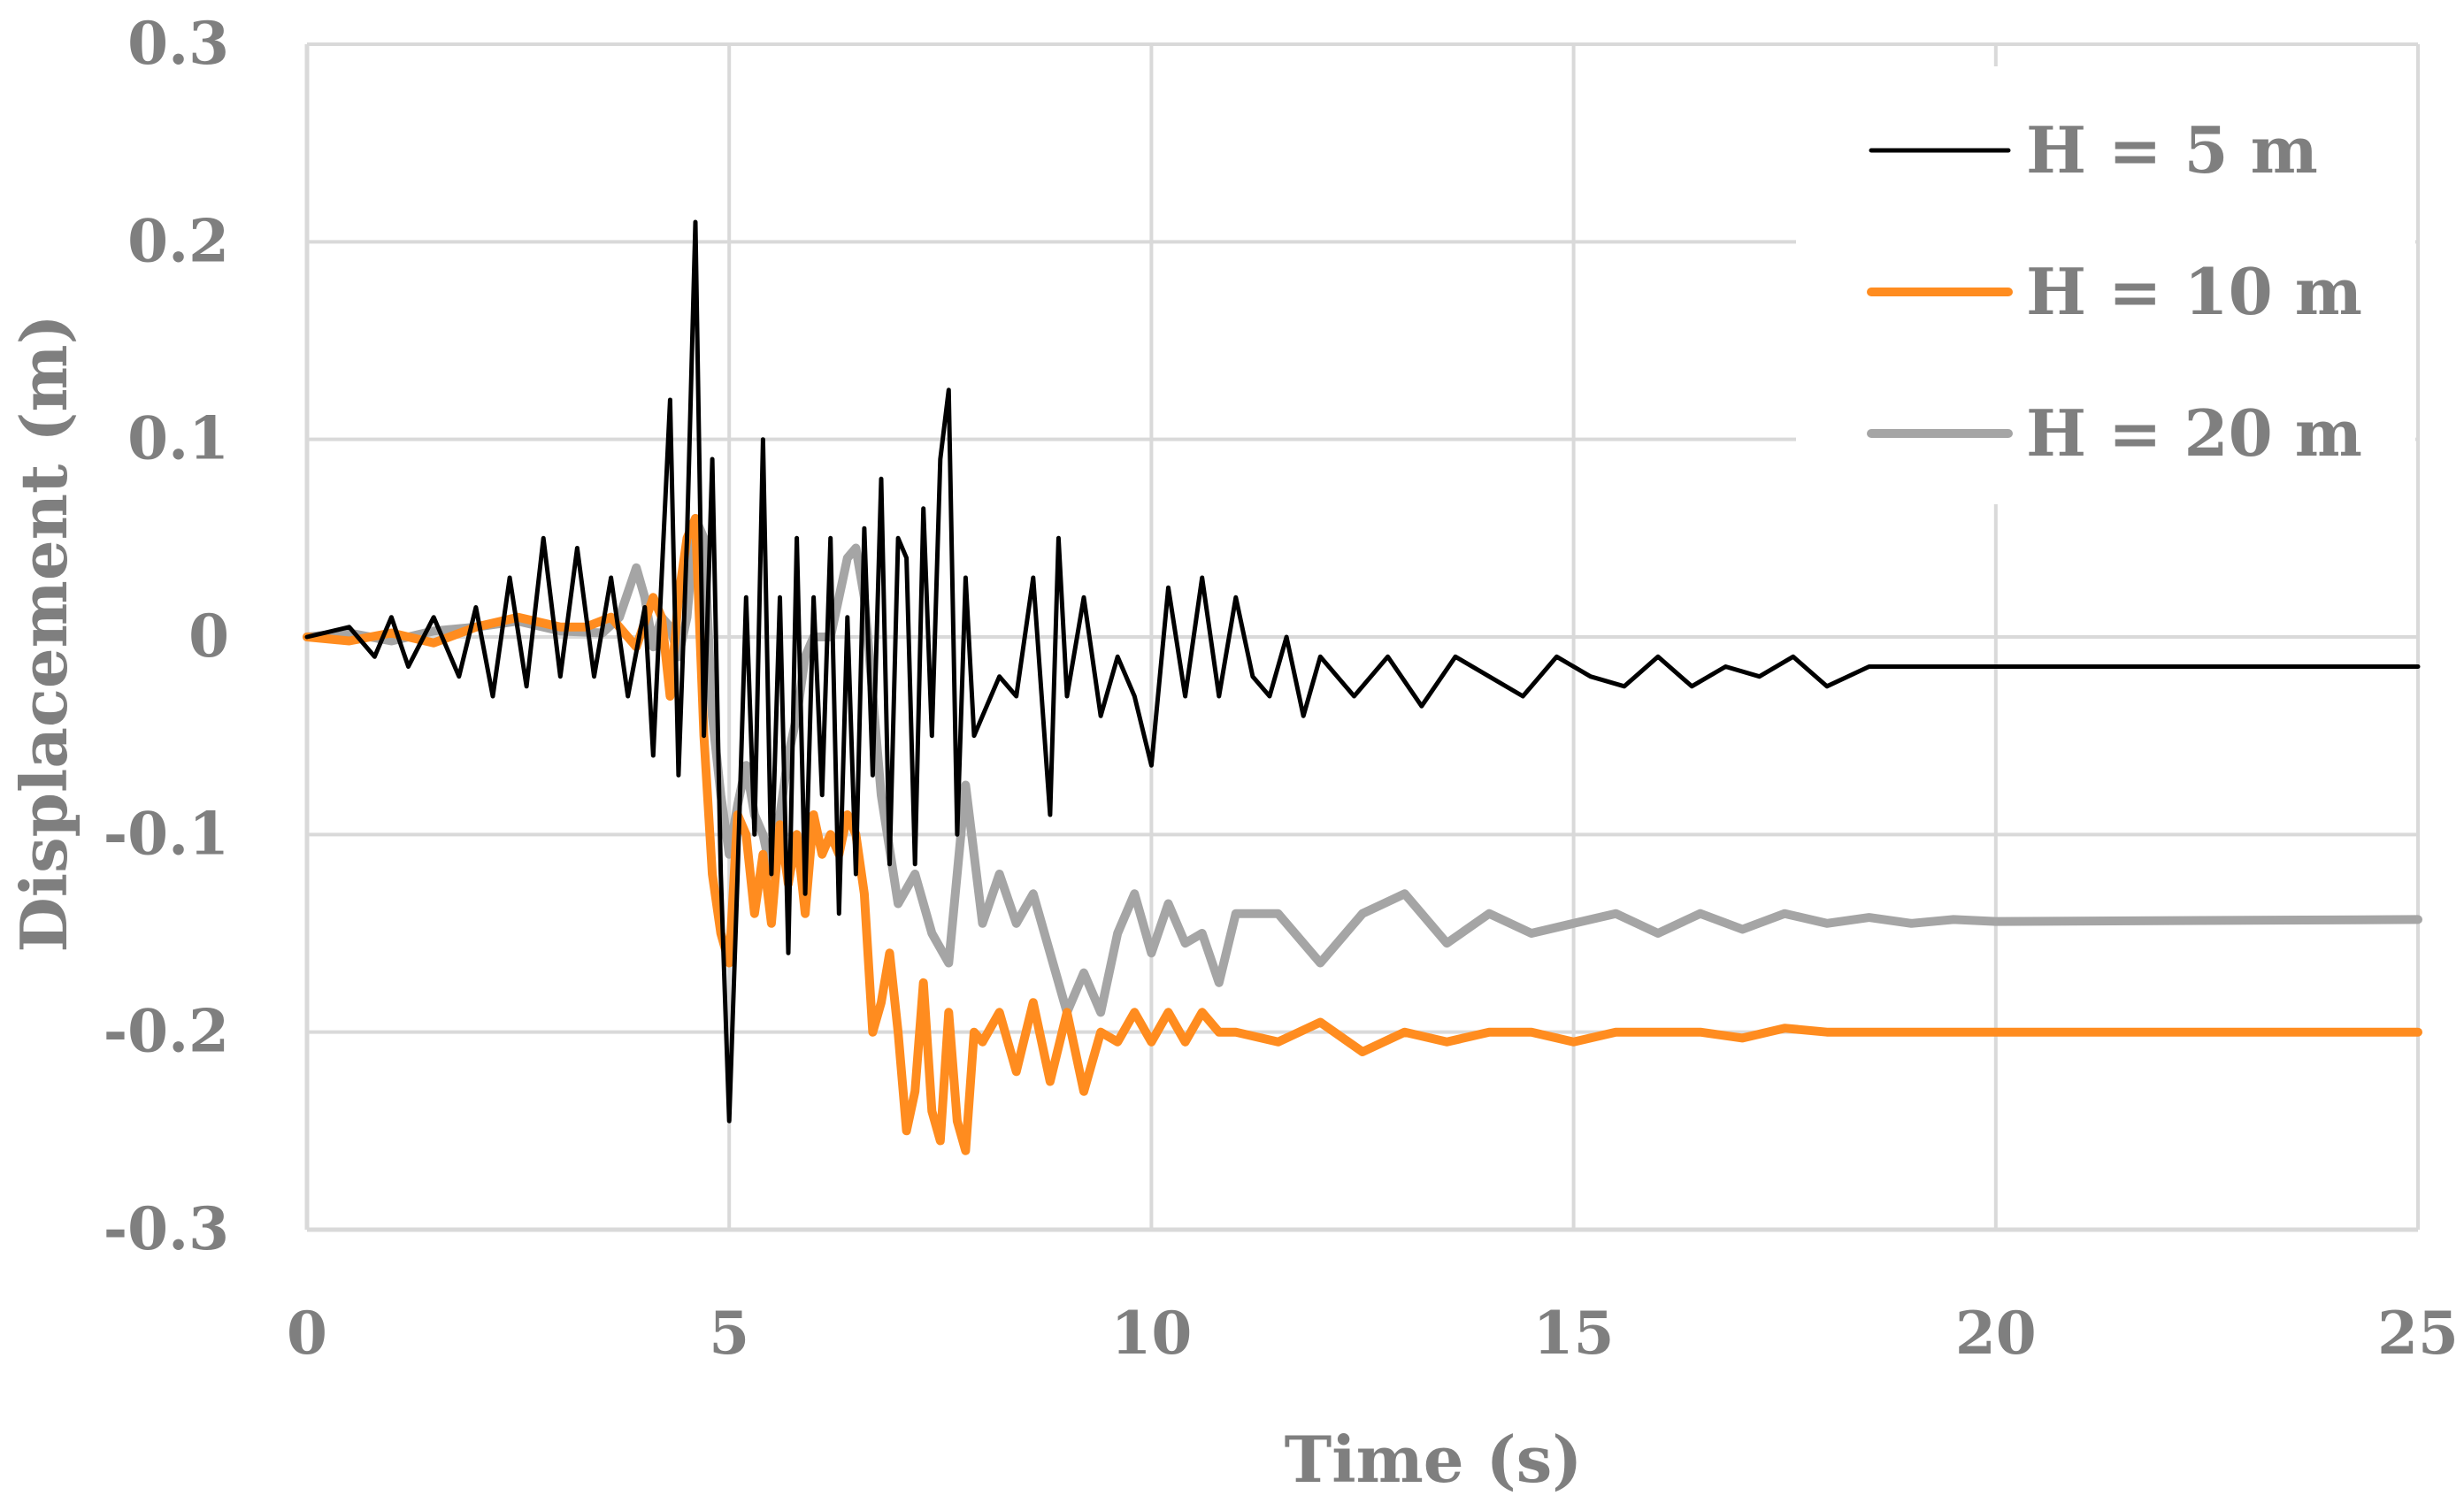  What do you see at coordinates (178, 241) in the screenshot?
I see `y-tick-label: 0.2` at bounding box center [178, 241].